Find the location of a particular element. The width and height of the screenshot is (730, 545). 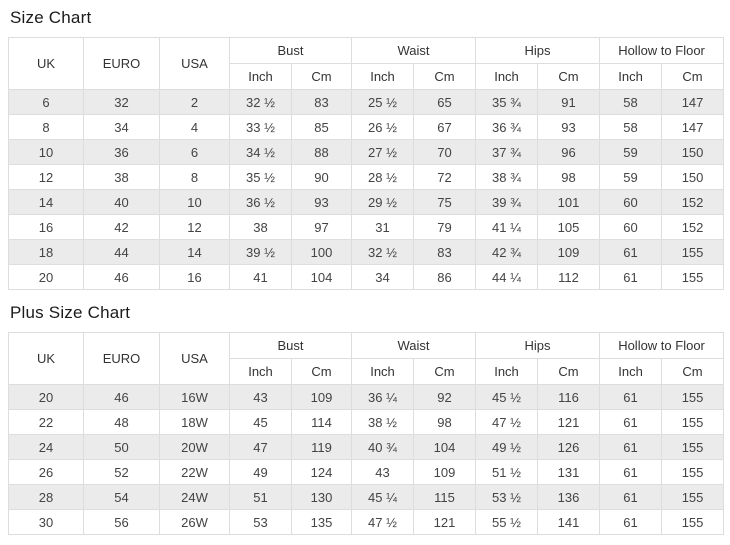

table-cell: 96 is located at coordinates (569, 152).